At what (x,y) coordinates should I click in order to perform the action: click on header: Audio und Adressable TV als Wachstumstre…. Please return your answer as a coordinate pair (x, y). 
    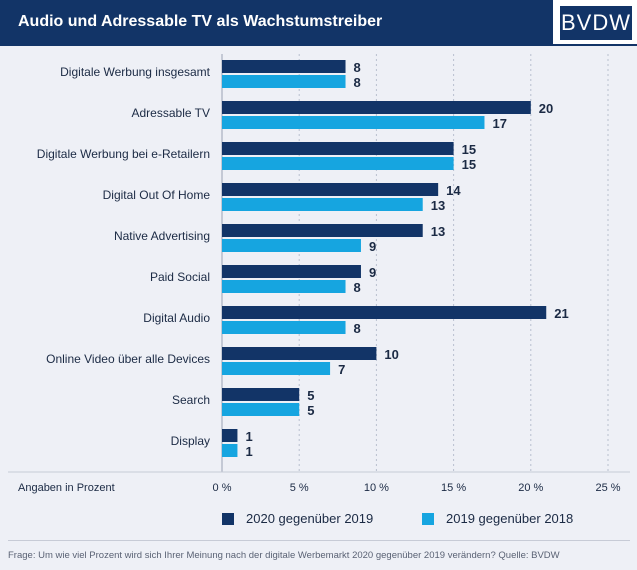
    Looking at the image, I should click on (318, 22).